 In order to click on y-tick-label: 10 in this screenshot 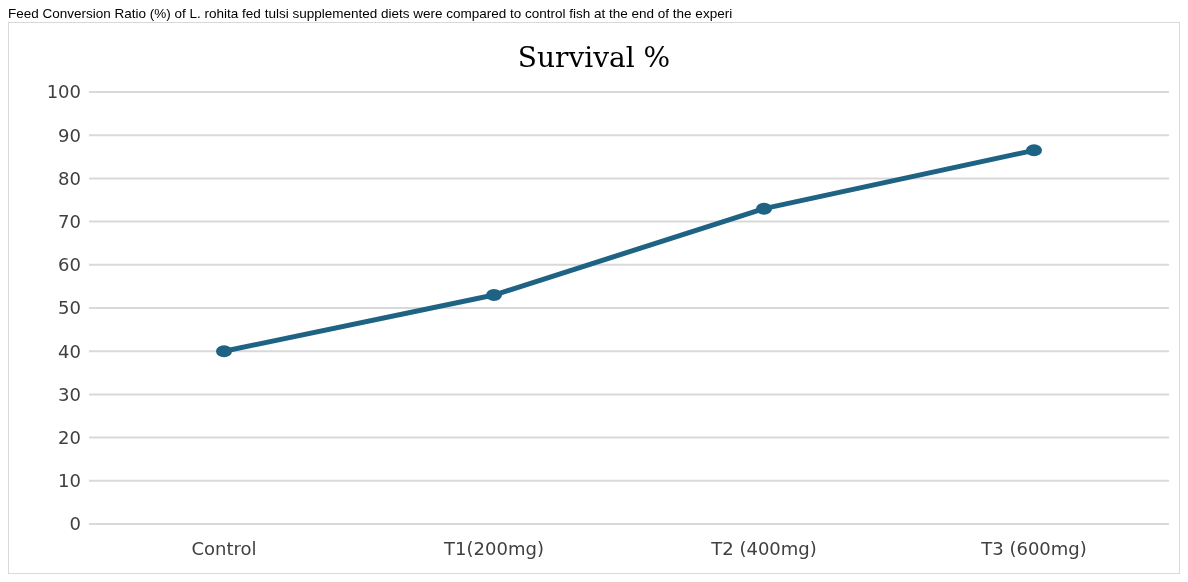, I will do `click(69, 481)`.